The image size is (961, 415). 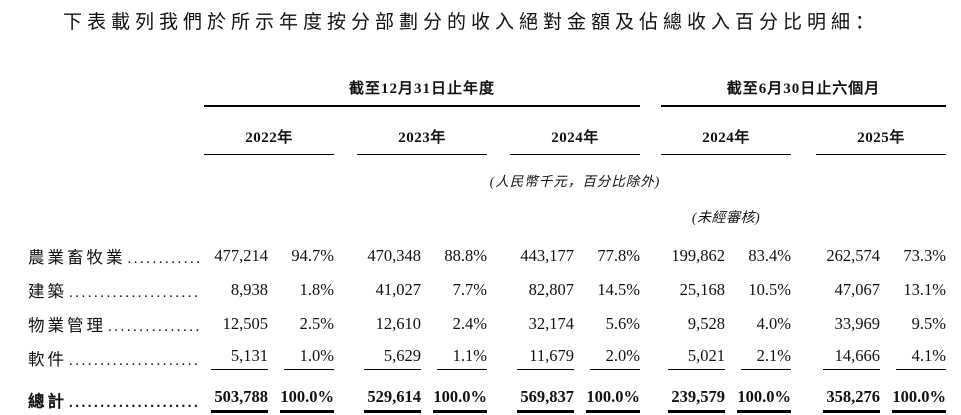 What do you see at coordinates (239, 400) in the screenshot?
I see `amount-cell: 503,788` at bounding box center [239, 400].